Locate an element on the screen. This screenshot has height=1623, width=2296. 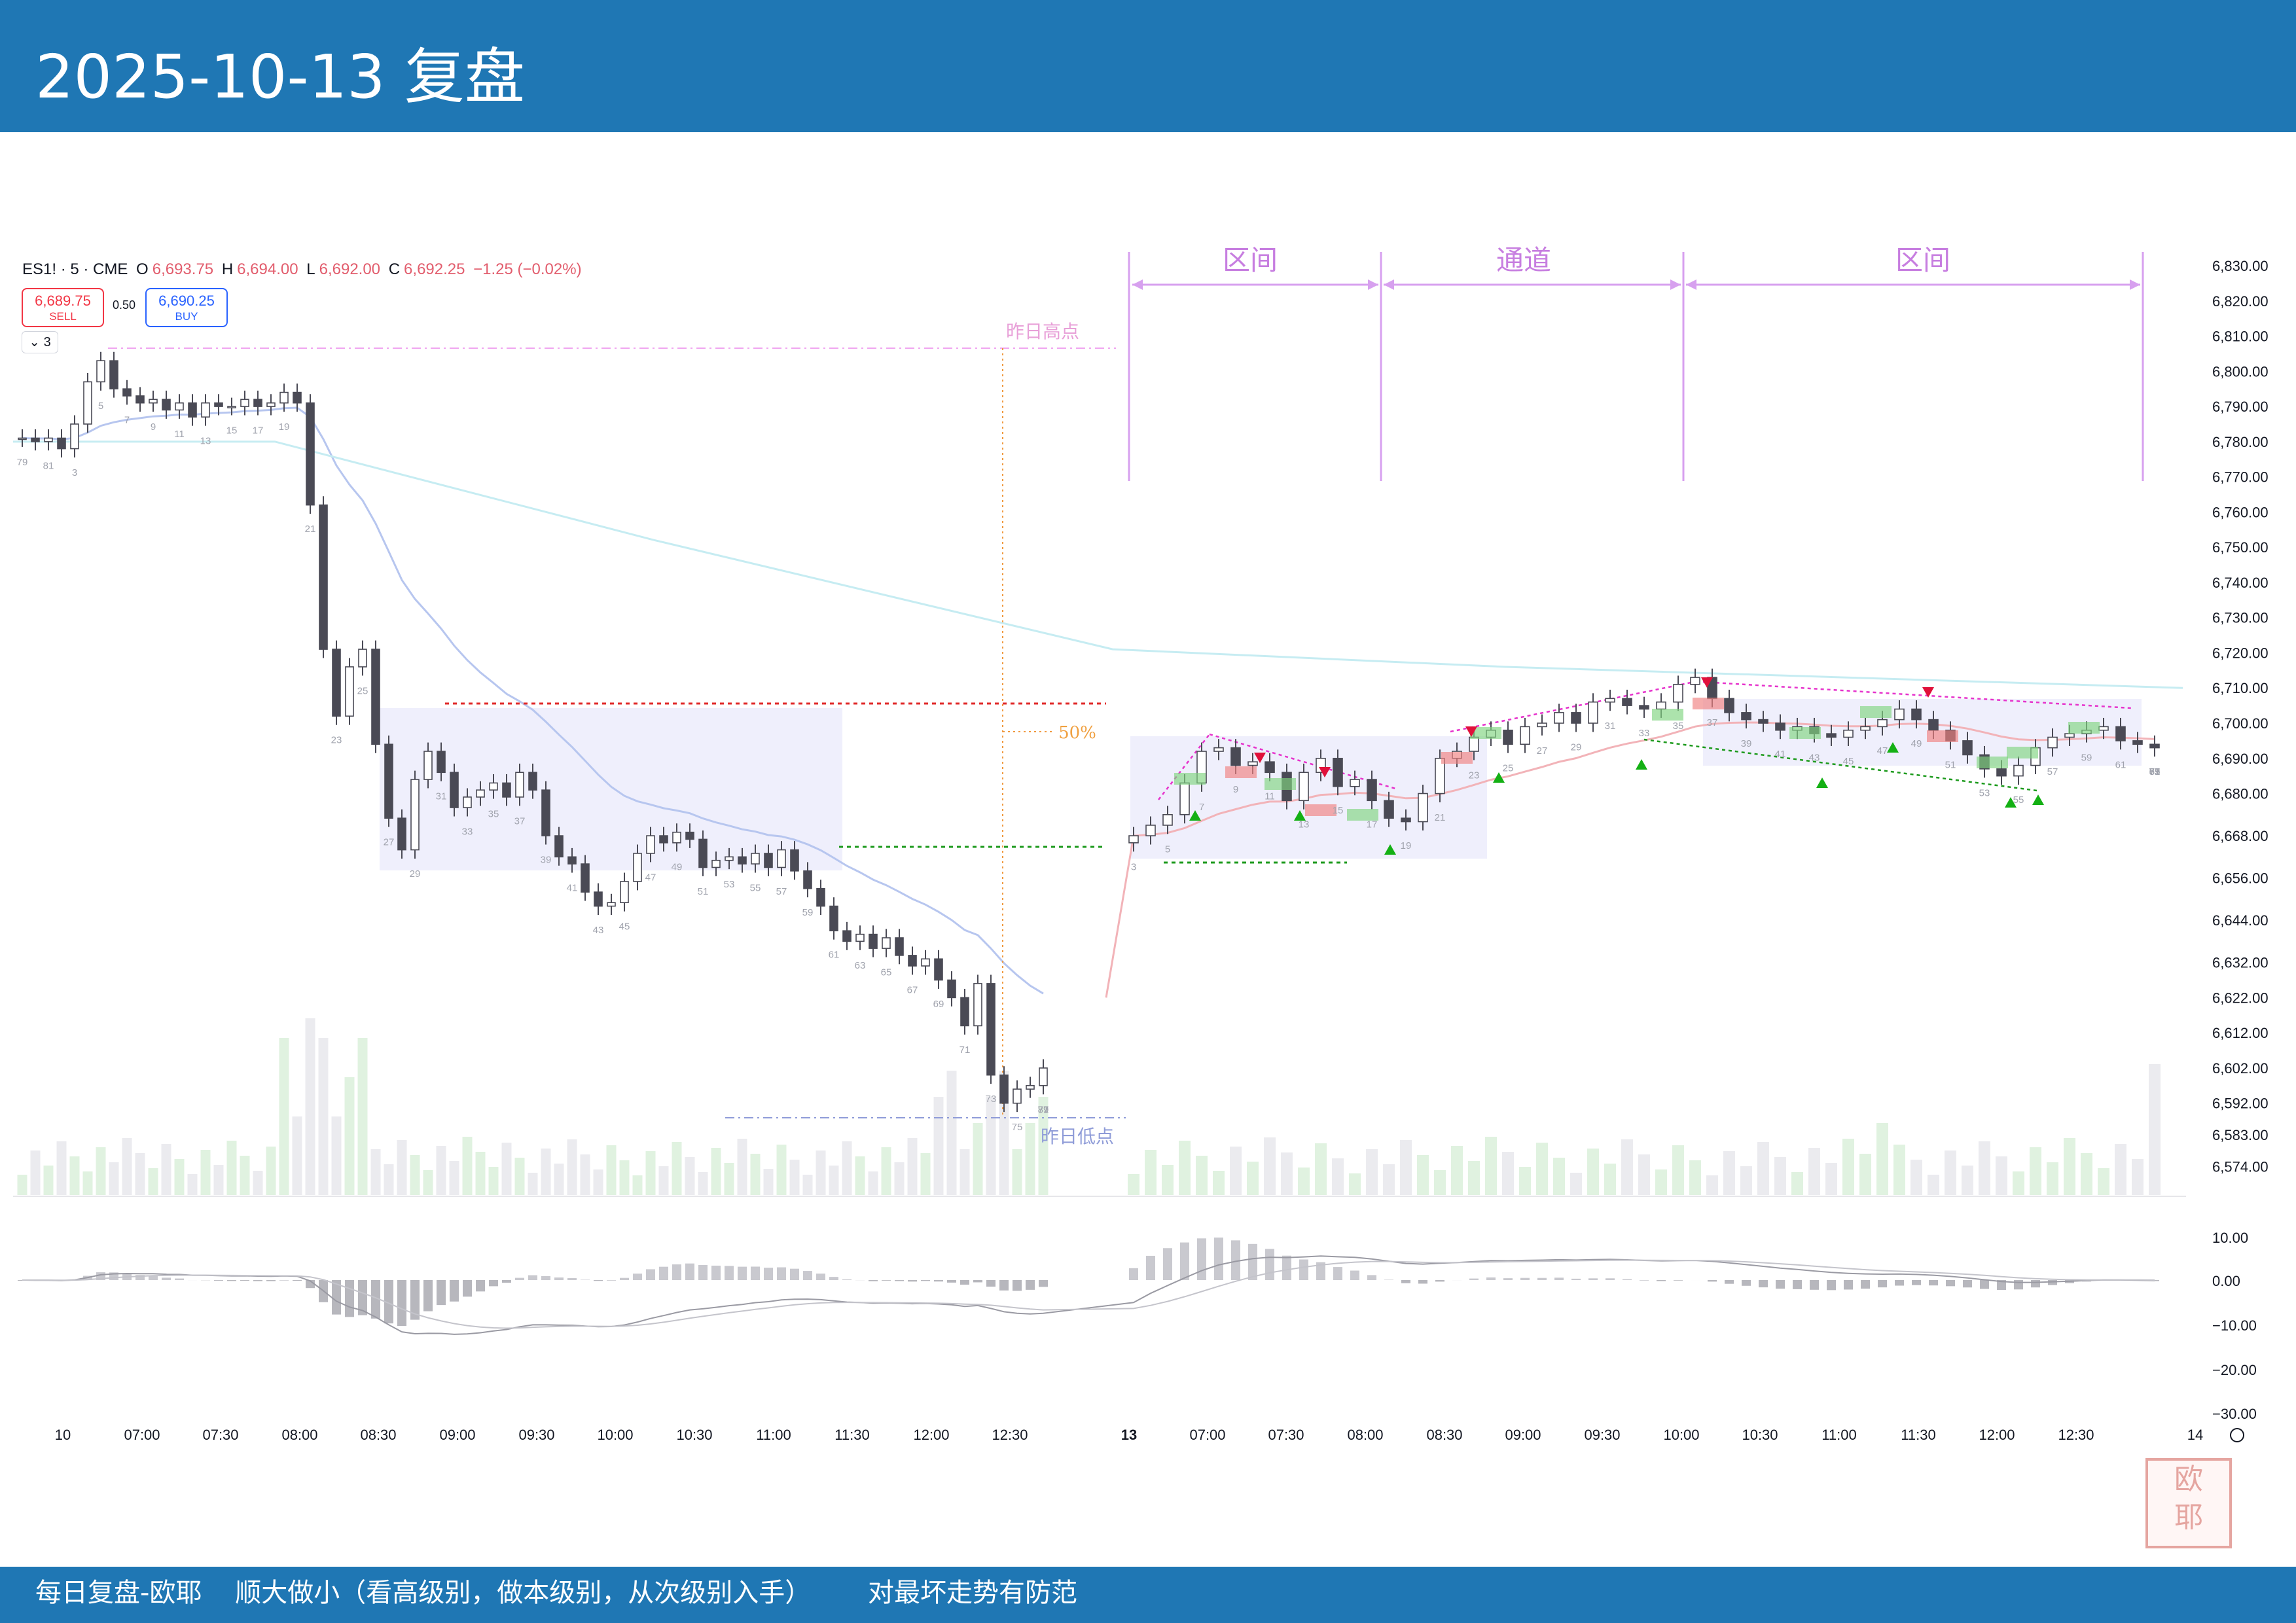
change-value: −1.25 (−0.02%) is located at coordinates (527, 269).